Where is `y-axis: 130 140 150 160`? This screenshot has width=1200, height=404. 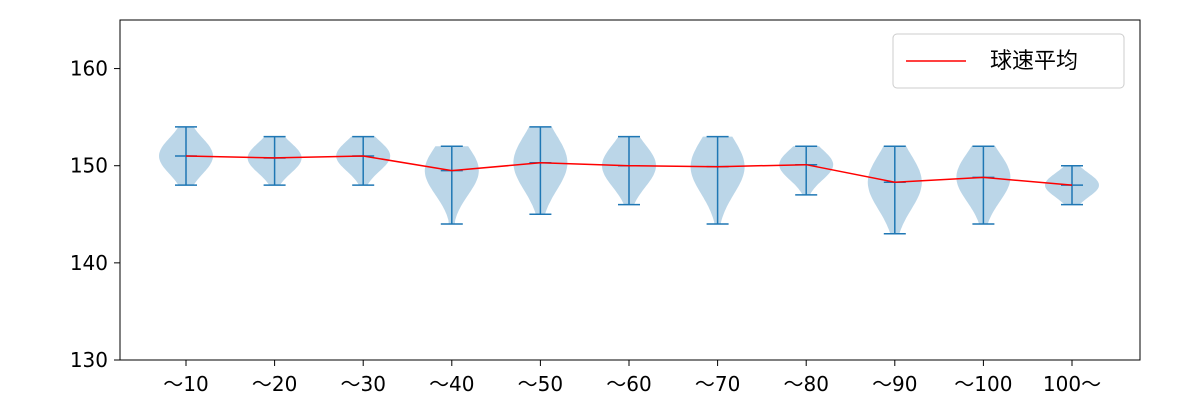 y-axis: 130 140 150 160 is located at coordinates (95, 214).